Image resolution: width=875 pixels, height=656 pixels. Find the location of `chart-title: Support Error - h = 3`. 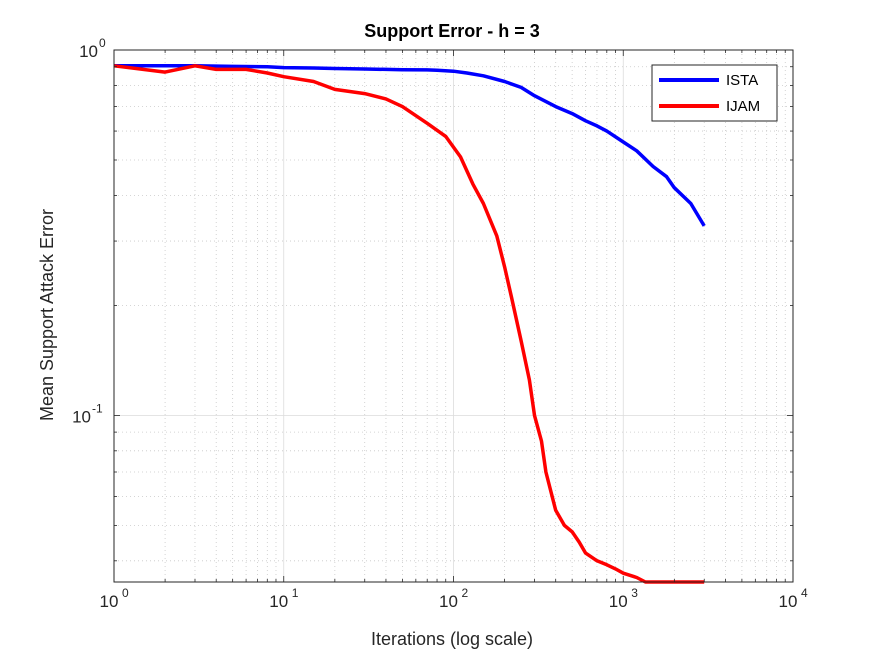

chart-title: Support Error - h = 3 is located at coordinates (452, 31).